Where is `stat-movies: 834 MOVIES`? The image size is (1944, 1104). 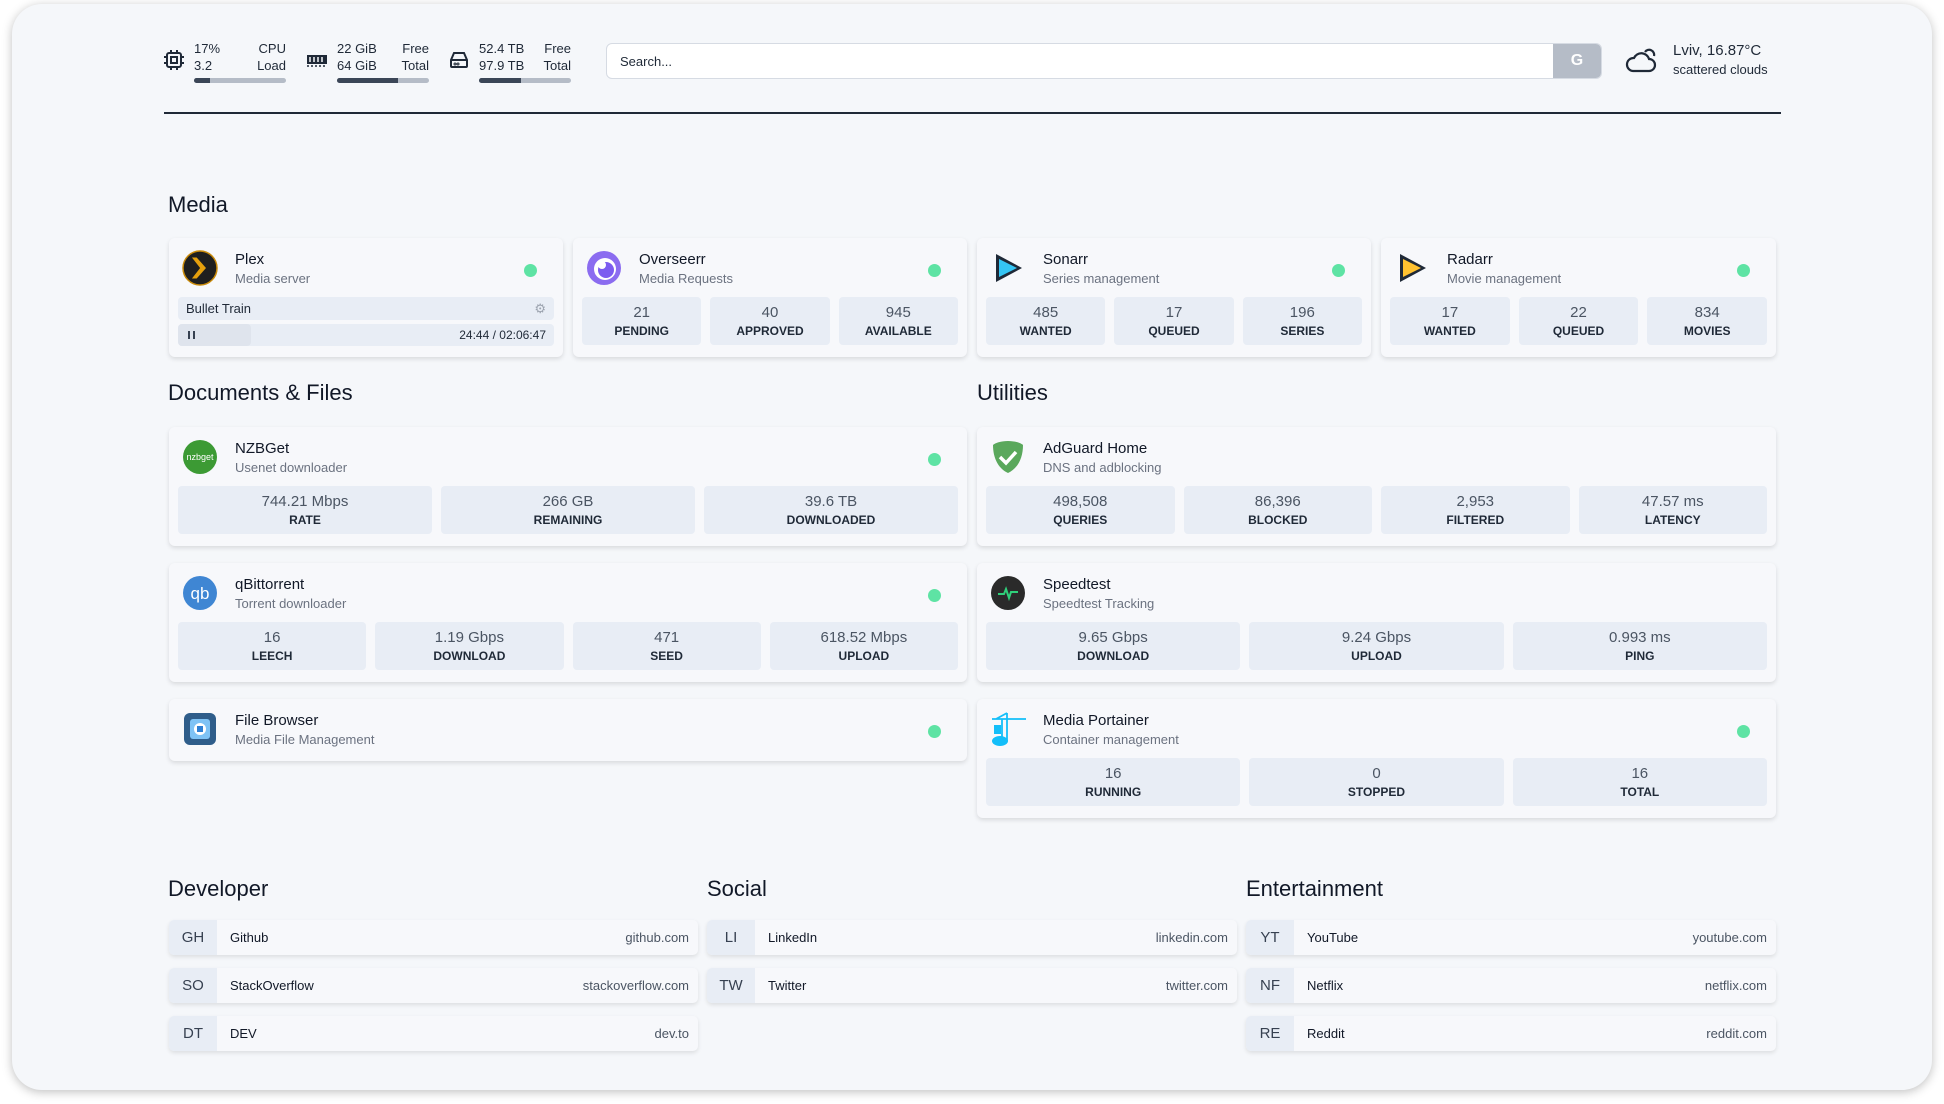 stat-movies: 834 MOVIES is located at coordinates (1707, 321).